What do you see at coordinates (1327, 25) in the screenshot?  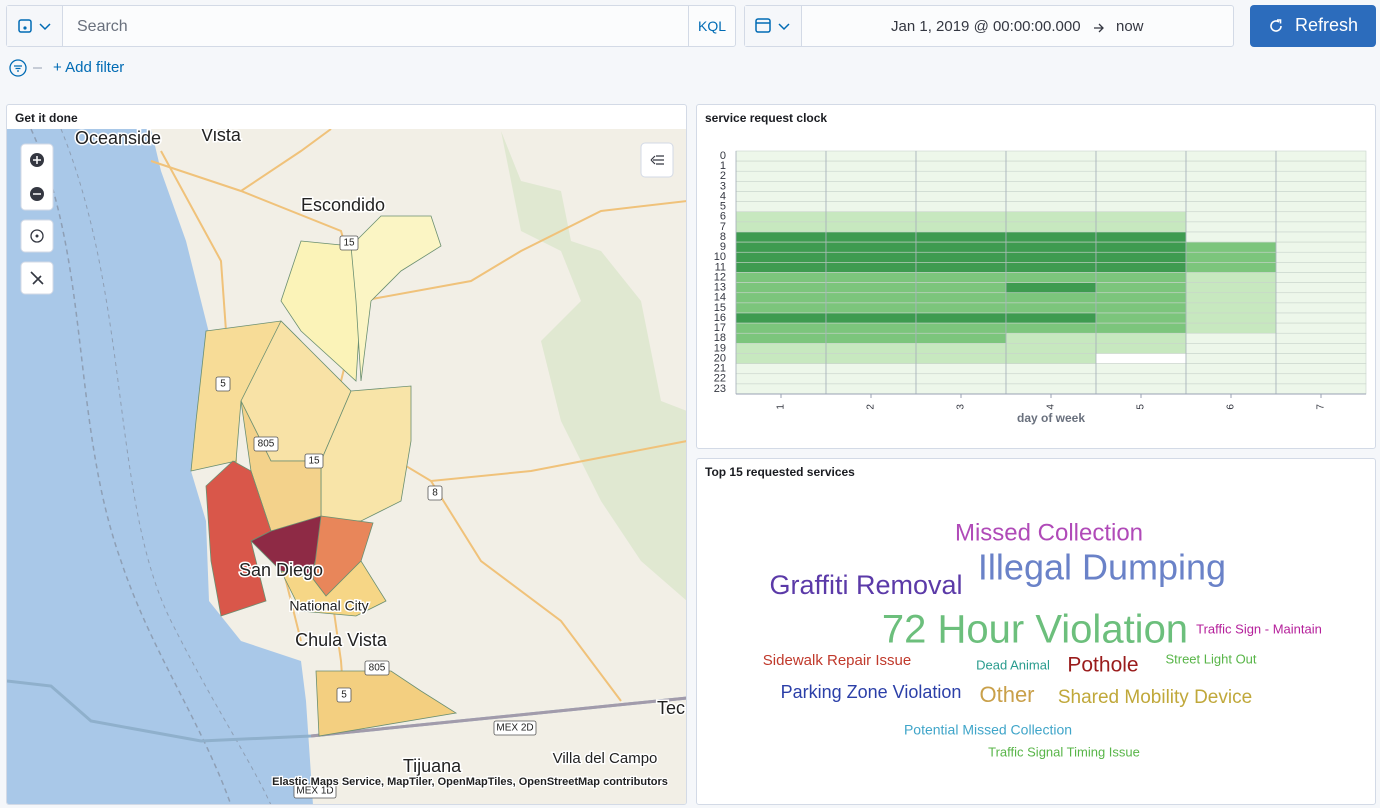 I see `refresh-label: Refresh` at bounding box center [1327, 25].